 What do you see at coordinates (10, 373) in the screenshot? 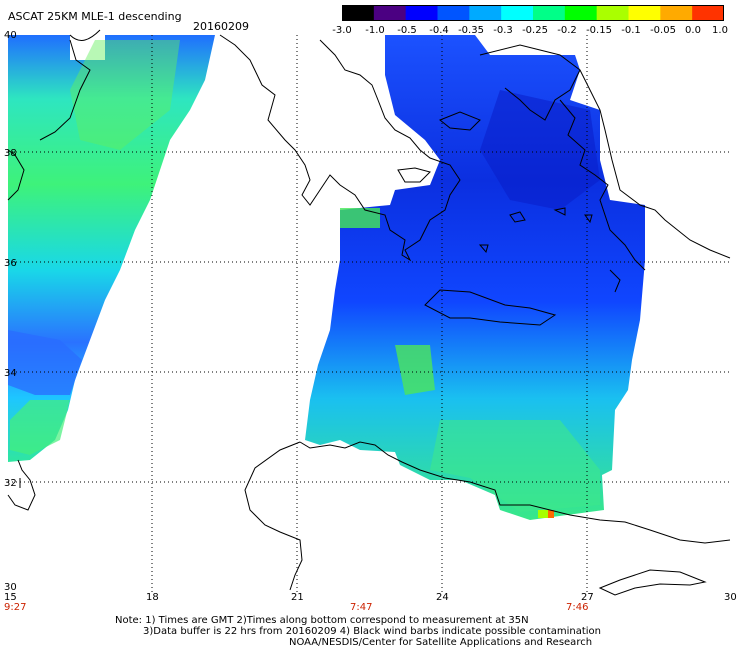
I see `lat-label: 34` at bounding box center [10, 373].